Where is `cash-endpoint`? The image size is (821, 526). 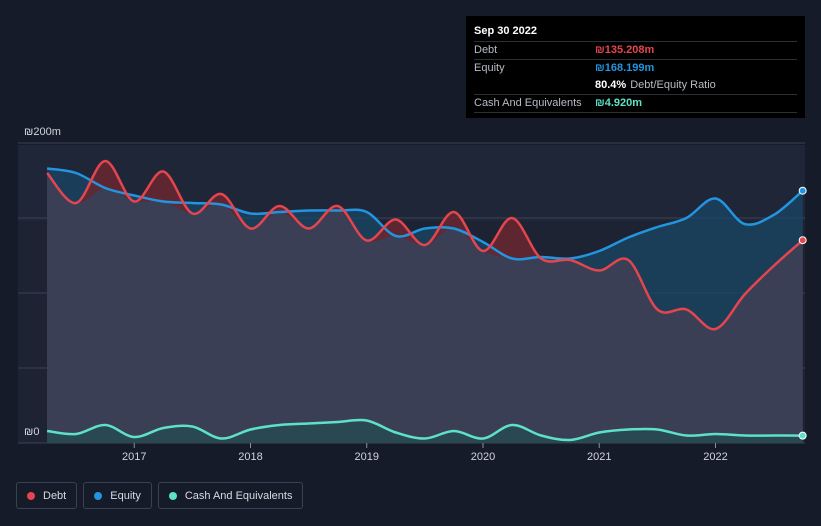
cash-endpoint is located at coordinates (802, 435).